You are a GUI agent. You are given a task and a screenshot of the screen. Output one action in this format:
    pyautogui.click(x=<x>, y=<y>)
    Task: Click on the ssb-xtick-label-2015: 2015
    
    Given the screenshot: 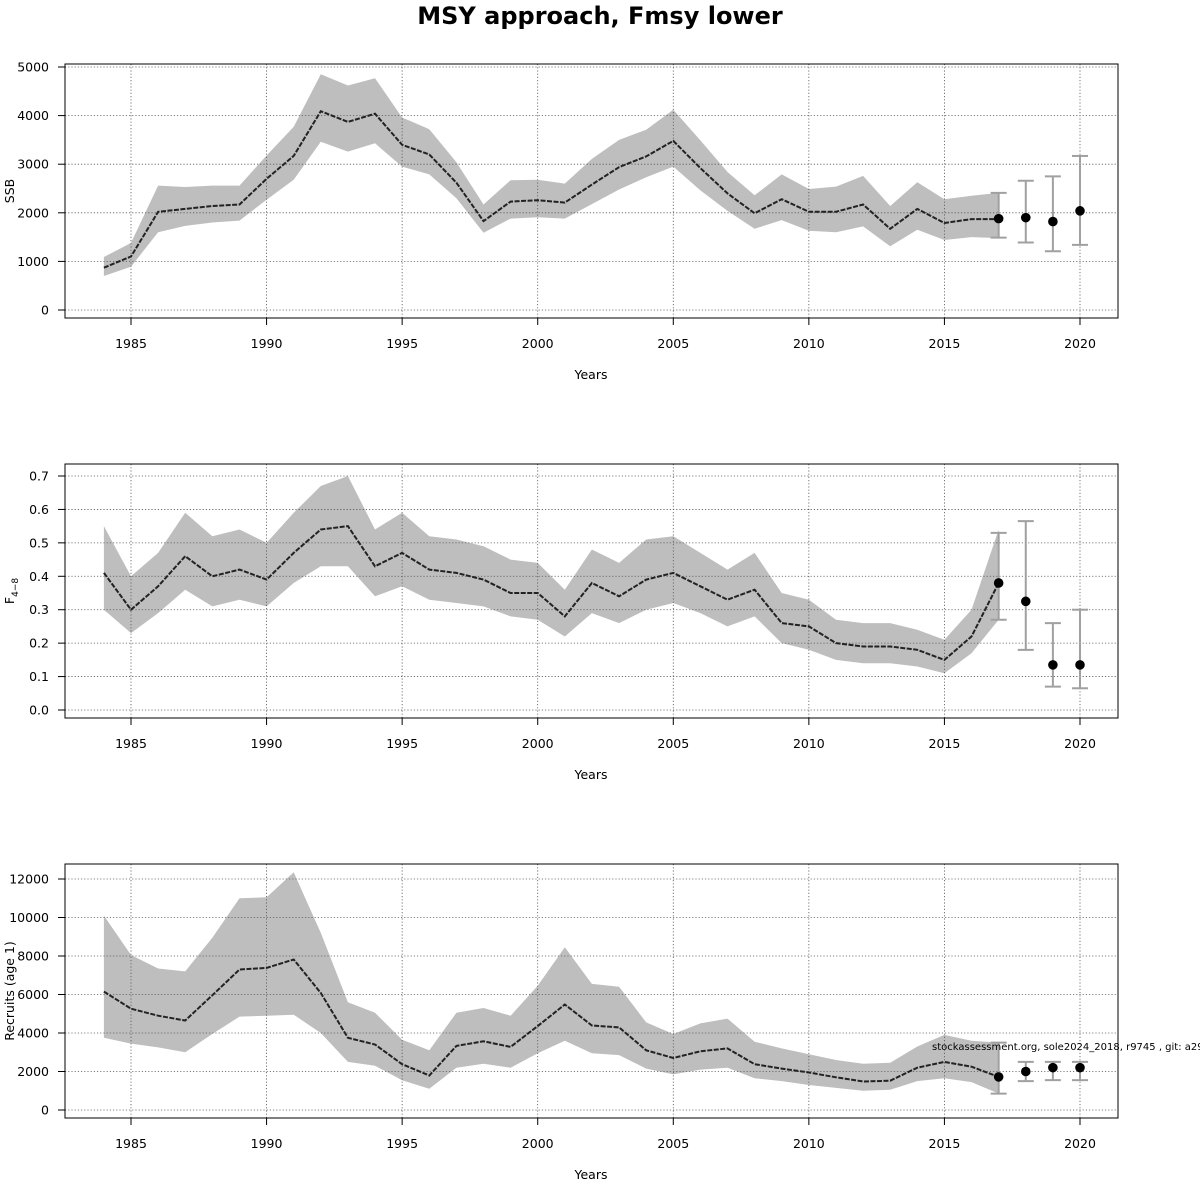 What is the action you would take?
    pyautogui.click(x=945, y=343)
    